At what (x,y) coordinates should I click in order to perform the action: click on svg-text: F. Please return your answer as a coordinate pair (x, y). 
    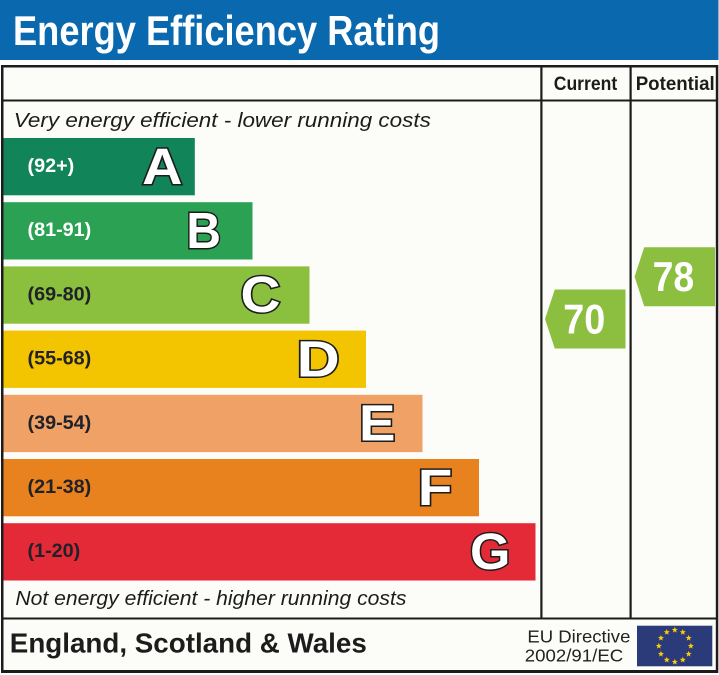
    Looking at the image, I should click on (435, 487).